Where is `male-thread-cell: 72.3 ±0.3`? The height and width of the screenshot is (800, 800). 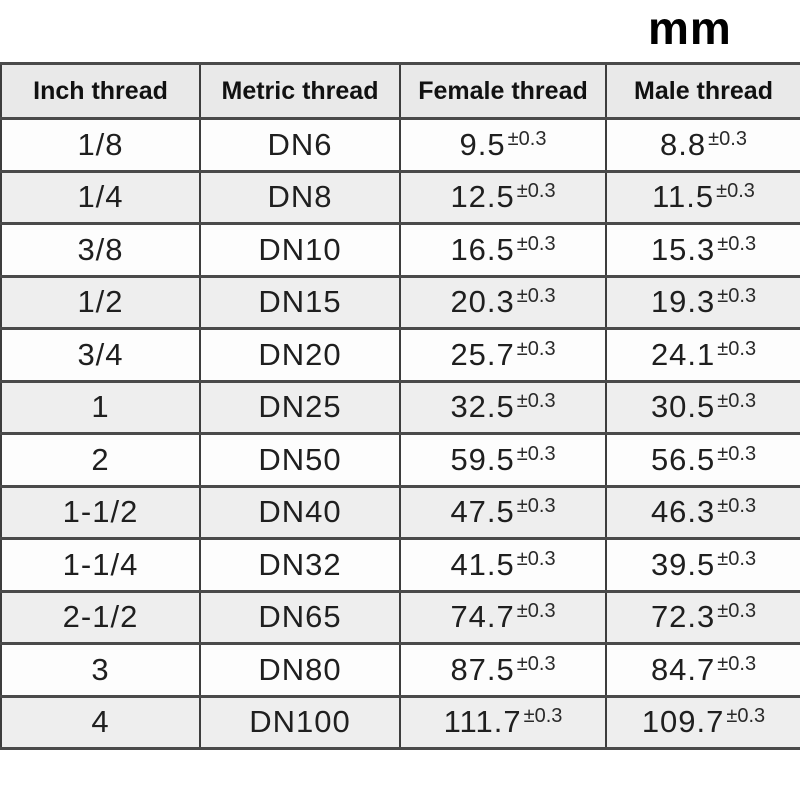
male-thread-cell: 72.3 ±0.3 is located at coordinates (702, 617).